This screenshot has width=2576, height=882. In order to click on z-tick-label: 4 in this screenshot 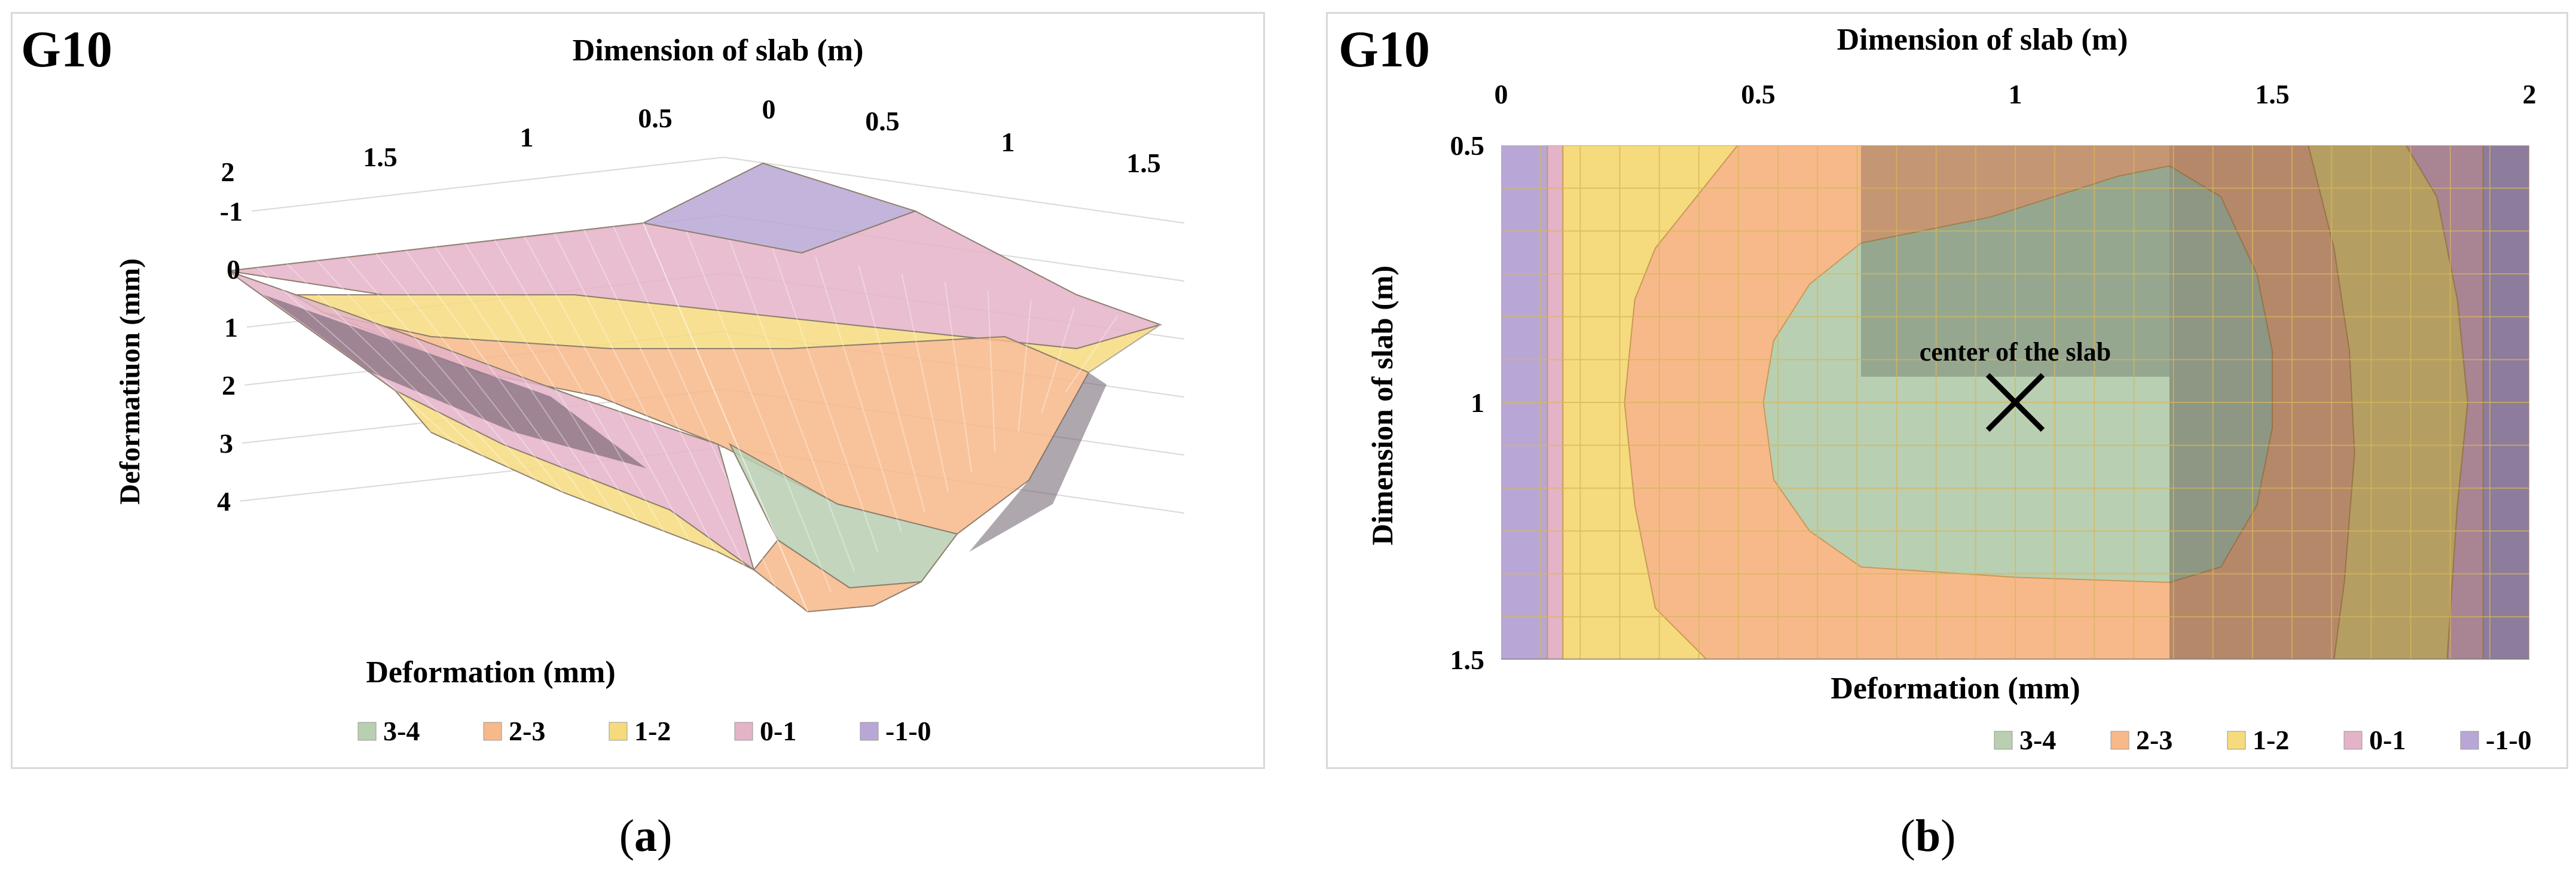, I will do `click(224, 501)`.